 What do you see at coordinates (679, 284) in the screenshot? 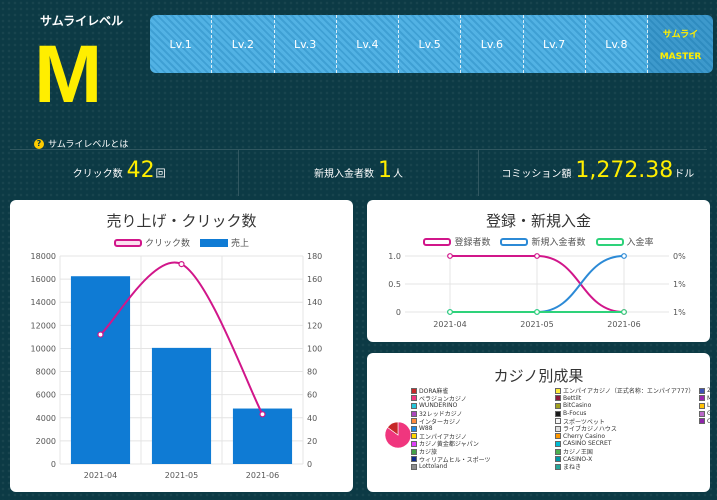
I see `y-tick-right: 1%` at bounding box center [679, 284].